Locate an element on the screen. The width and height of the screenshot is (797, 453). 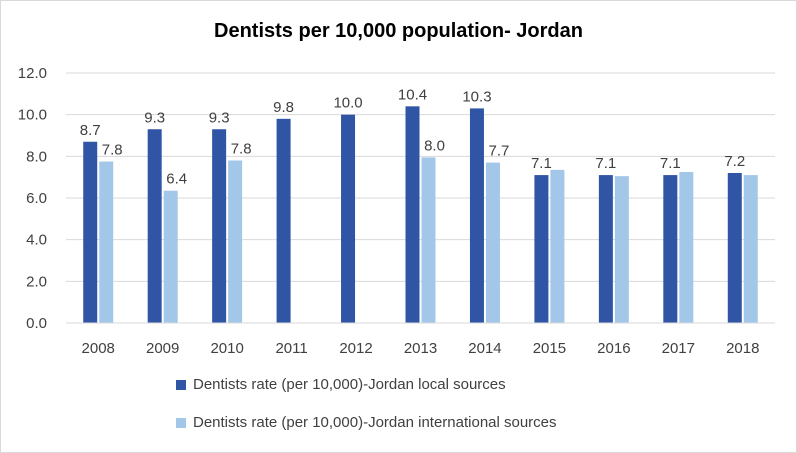
data-label-local: 10.4 is located at coordinates (412, 94).